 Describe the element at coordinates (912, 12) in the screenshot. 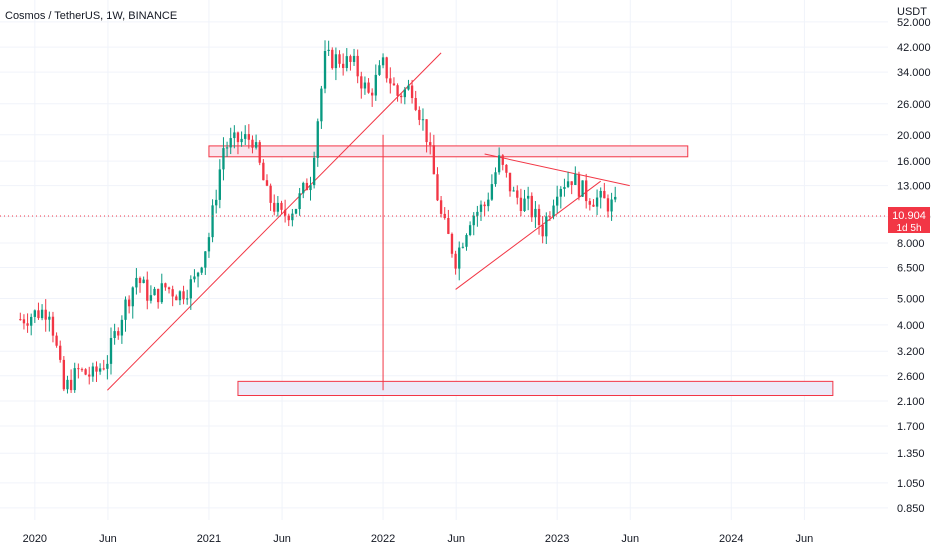

I see `currency-label: USDT` at that location.